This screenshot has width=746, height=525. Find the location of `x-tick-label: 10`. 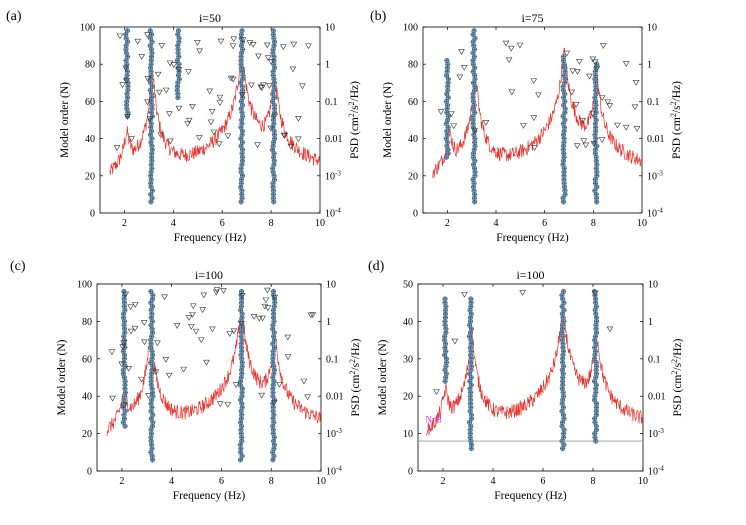

x-tick-label: 10 is located at coordinates (321, 481).